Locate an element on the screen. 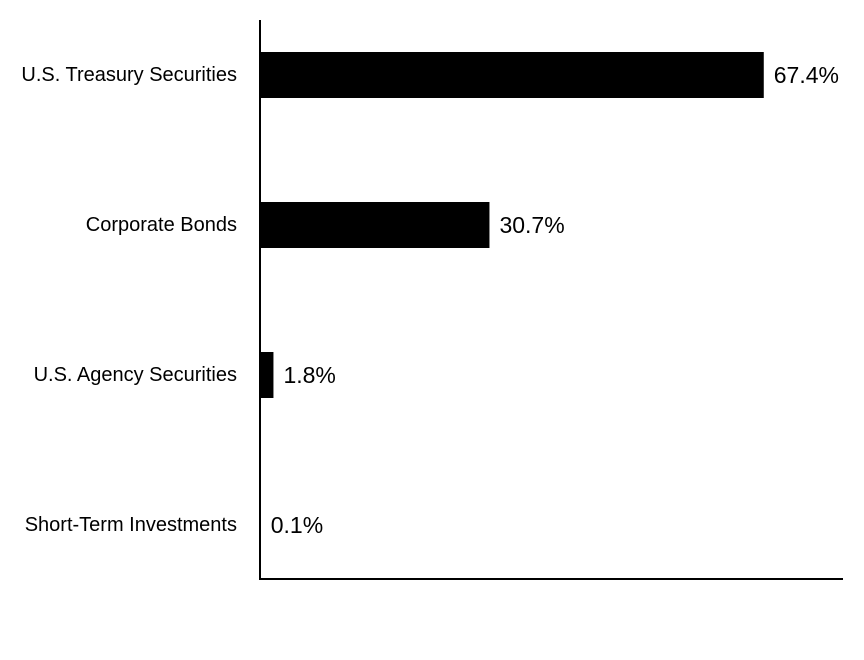 The height and width of the screenshot is (660, 864). category-label: Short-Term Investments is located at coordinates (131, 525).